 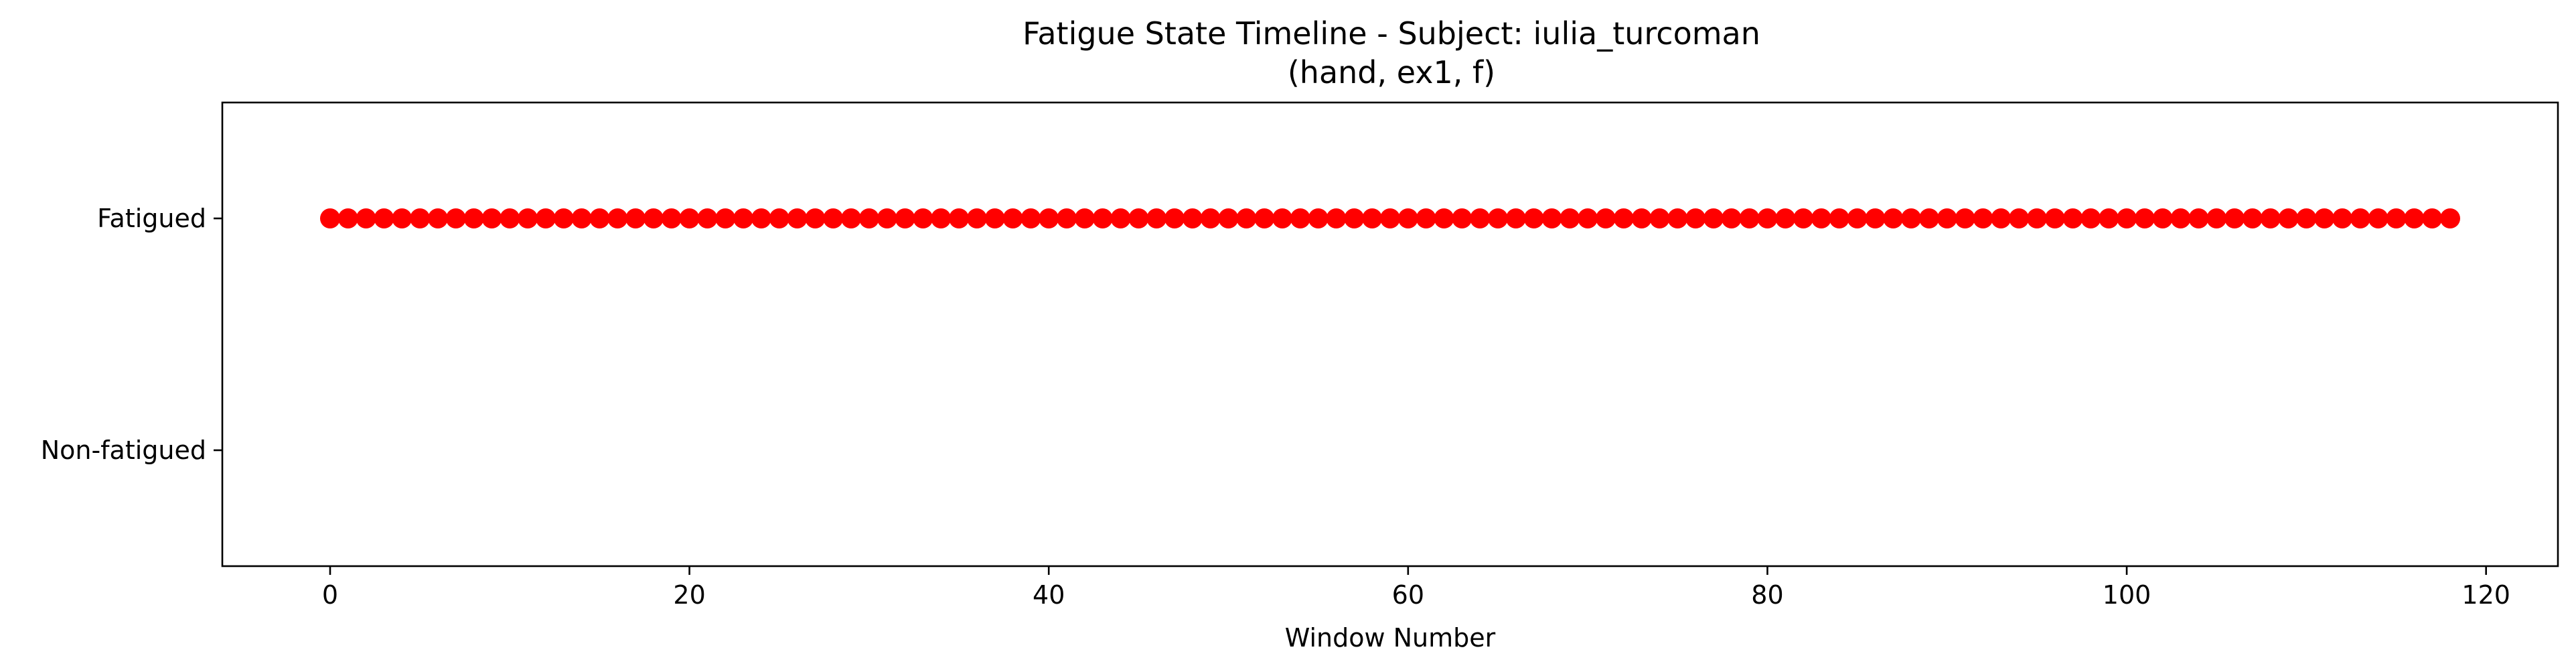 What do you see at coordinates (151, 218) in the screenshot?
I see `y-tick-label: Fatigued` at bounding box center [151, 218].